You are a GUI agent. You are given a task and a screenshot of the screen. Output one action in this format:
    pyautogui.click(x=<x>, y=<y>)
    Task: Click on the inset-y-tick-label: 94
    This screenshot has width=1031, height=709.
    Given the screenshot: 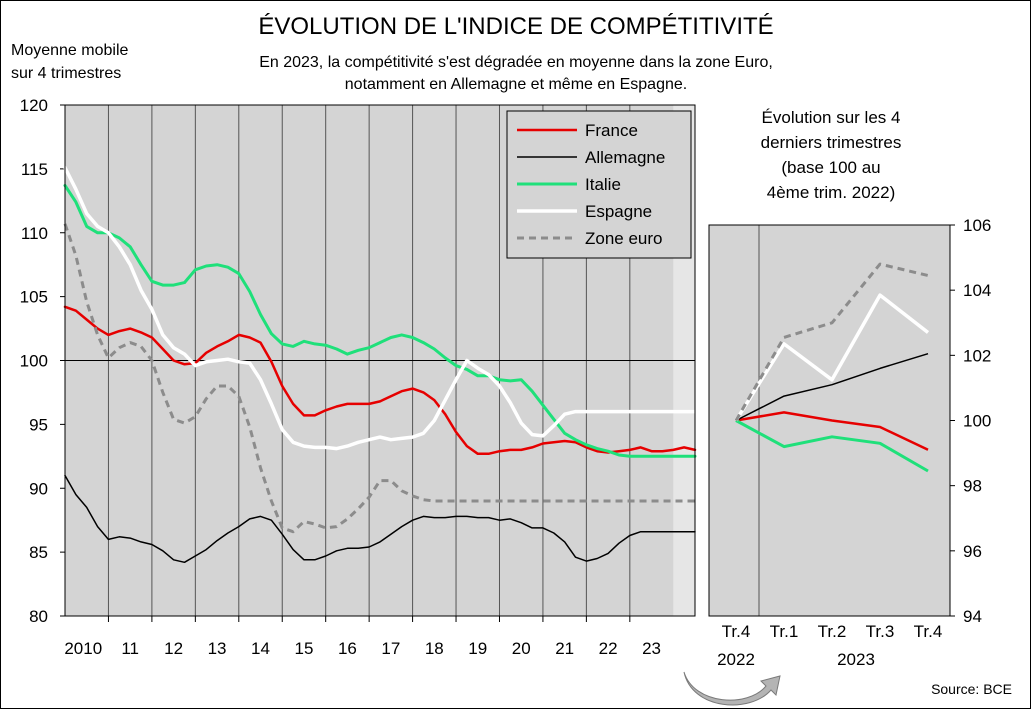 What is the action you would take?
    pyautogui.click(x=972, y=616)
    